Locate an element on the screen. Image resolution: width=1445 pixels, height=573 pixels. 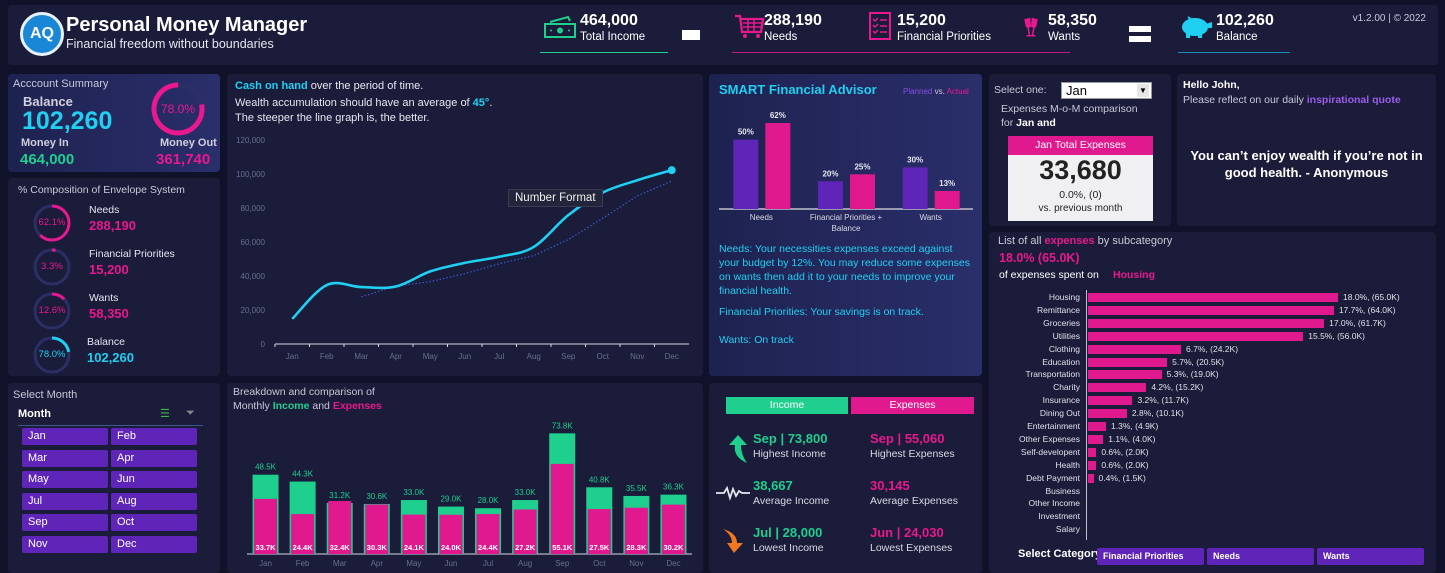
month-button-dec: Dec is located at coordinates (154, 544).